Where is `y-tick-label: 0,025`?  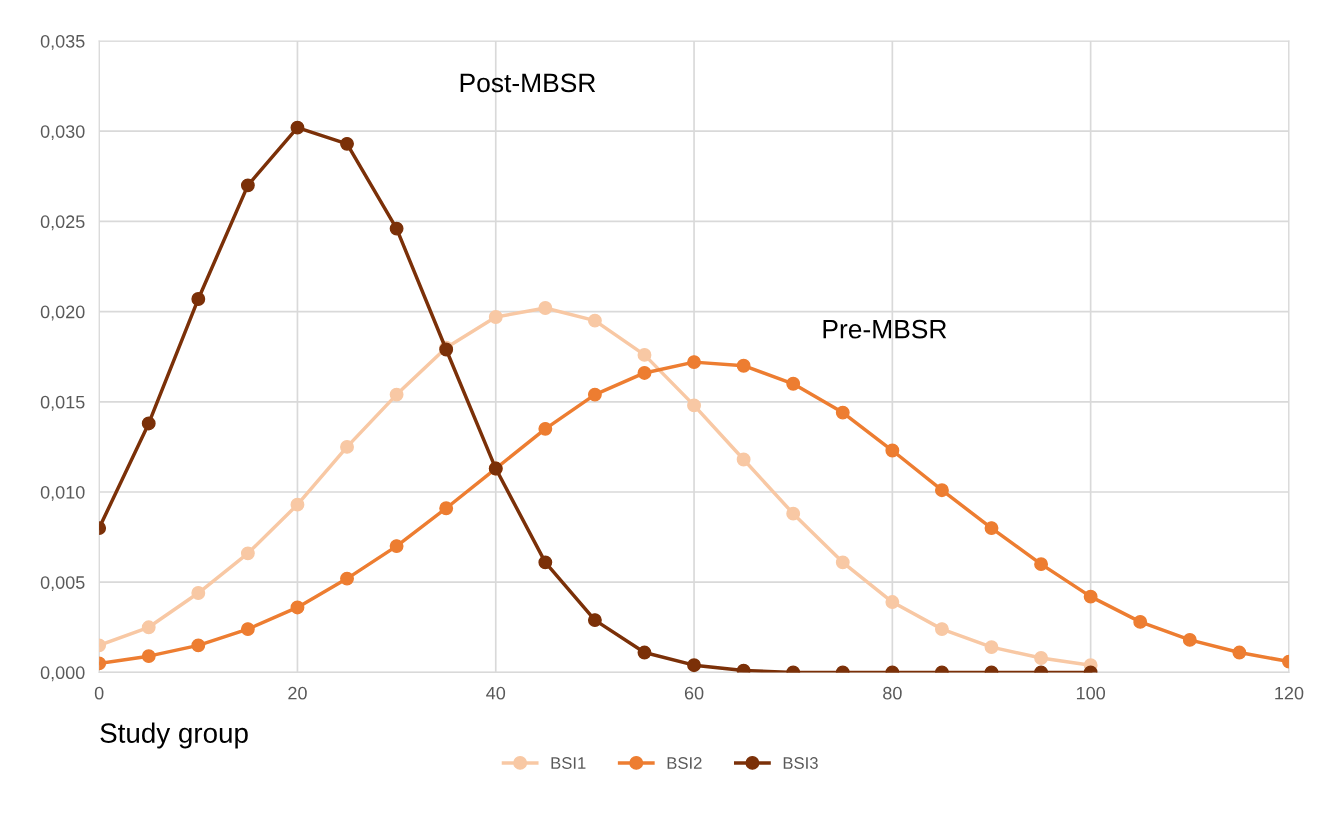
y-tick-label: 0,025 is located at coordinates (62, 223).